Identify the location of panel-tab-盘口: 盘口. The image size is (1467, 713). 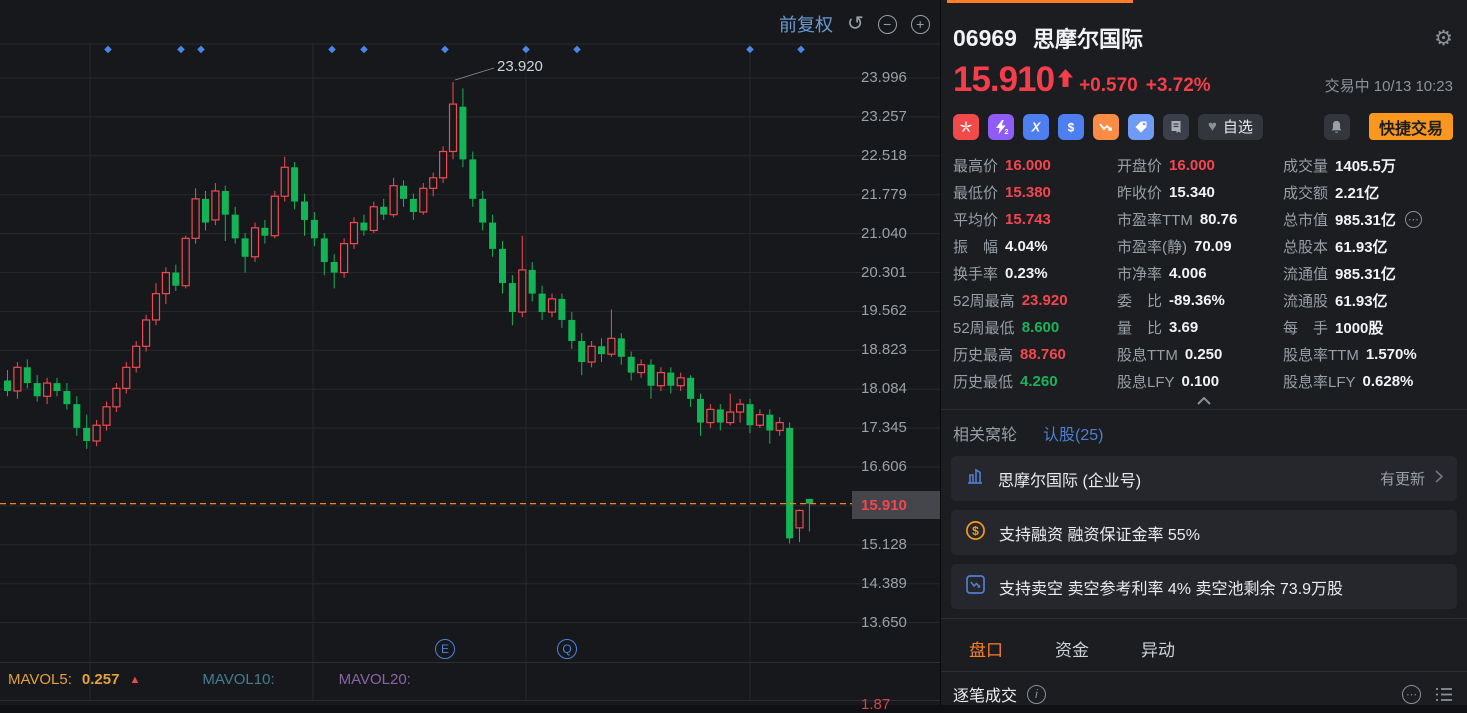
(986, 650).